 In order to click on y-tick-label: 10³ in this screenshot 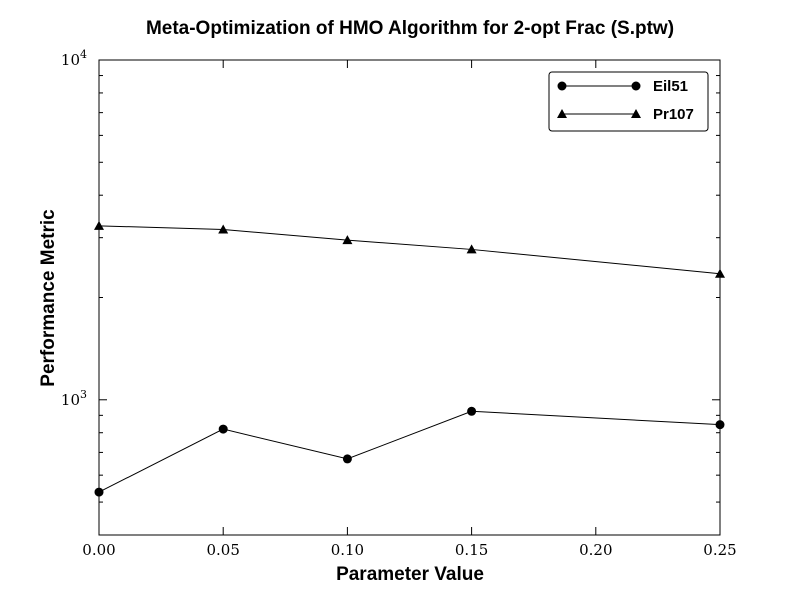, I will do `click(74, 398)`.